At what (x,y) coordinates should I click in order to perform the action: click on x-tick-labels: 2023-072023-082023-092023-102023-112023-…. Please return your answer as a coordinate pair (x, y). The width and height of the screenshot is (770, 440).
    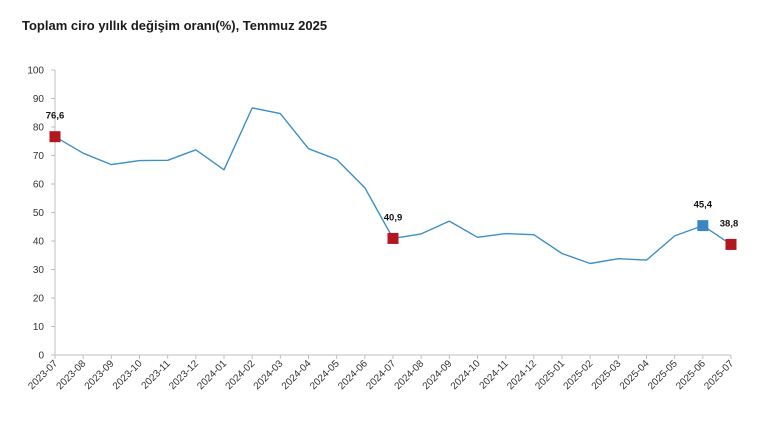
    Looking at the image, I should click on (381, 375).